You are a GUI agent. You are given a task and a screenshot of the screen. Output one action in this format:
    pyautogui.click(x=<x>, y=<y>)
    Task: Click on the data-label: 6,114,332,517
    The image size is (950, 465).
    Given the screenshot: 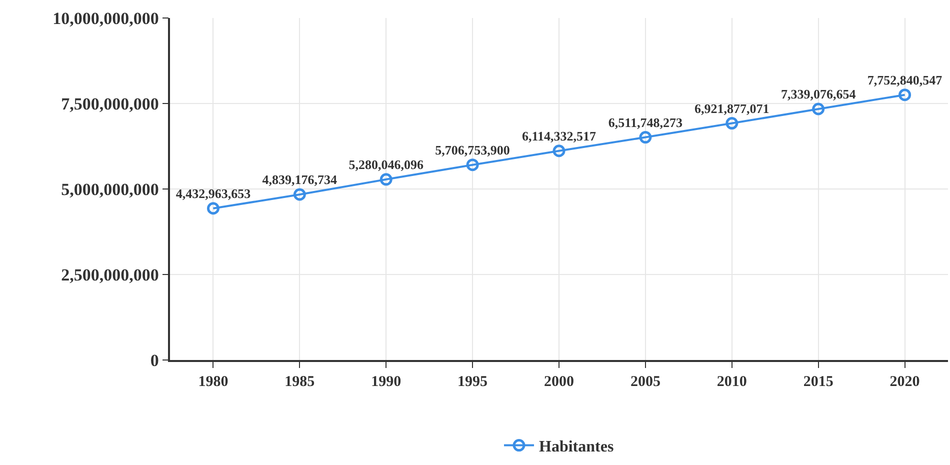 What is the action you would take?
    pyautogui.click(x=559, y=136)
    